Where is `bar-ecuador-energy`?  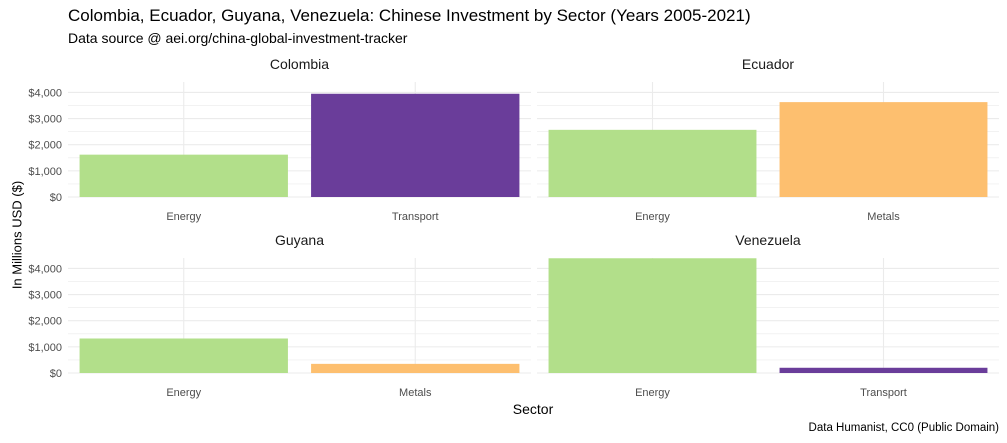 bar-ecuador-energy is located at coordinates (652, 163).